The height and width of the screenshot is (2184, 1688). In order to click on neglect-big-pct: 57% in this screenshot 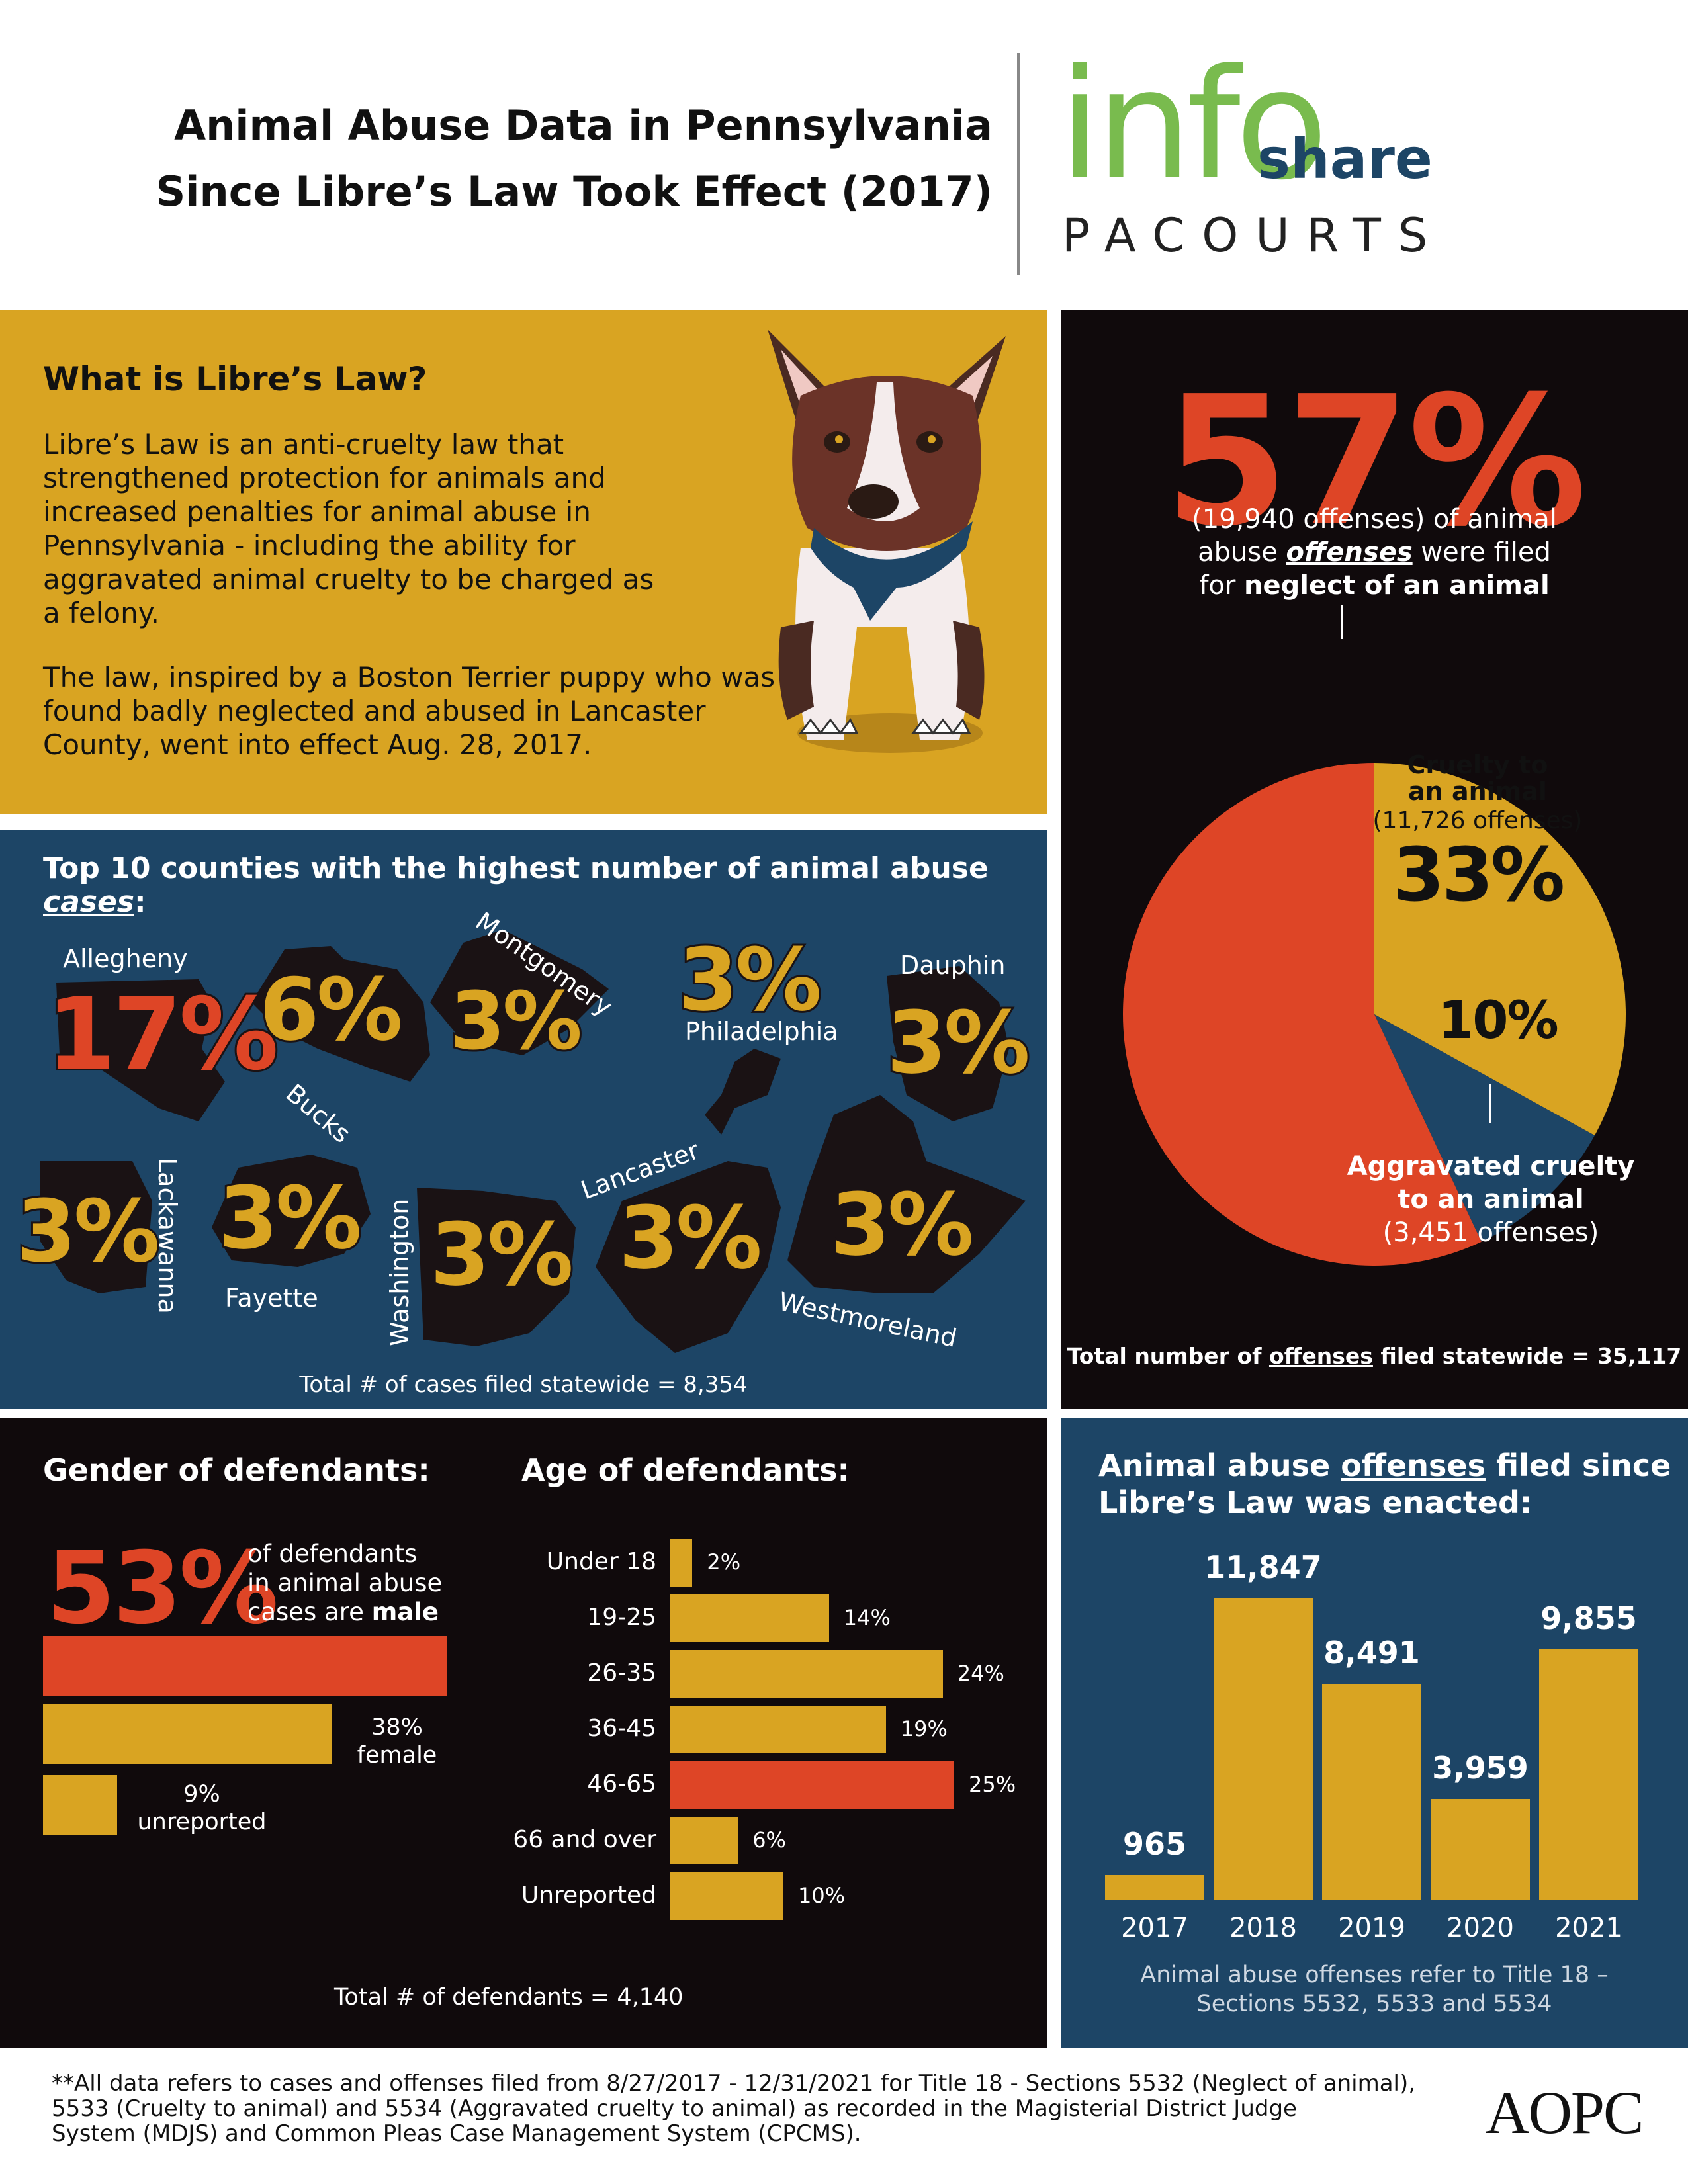, I will do `click(1375, 461)`.